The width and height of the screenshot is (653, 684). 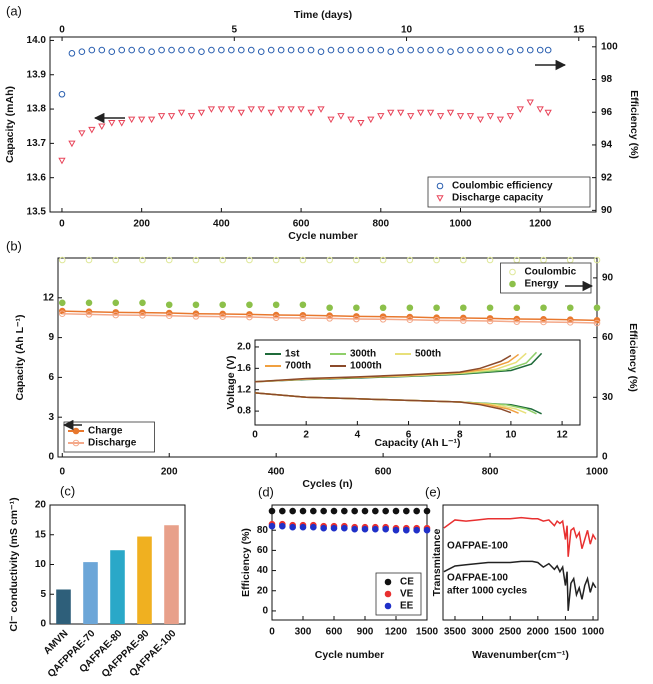 What do you see at coordinates (407, 606) in the screenshot?
I see `legend-label: EE` at bounding box center [407, 606].